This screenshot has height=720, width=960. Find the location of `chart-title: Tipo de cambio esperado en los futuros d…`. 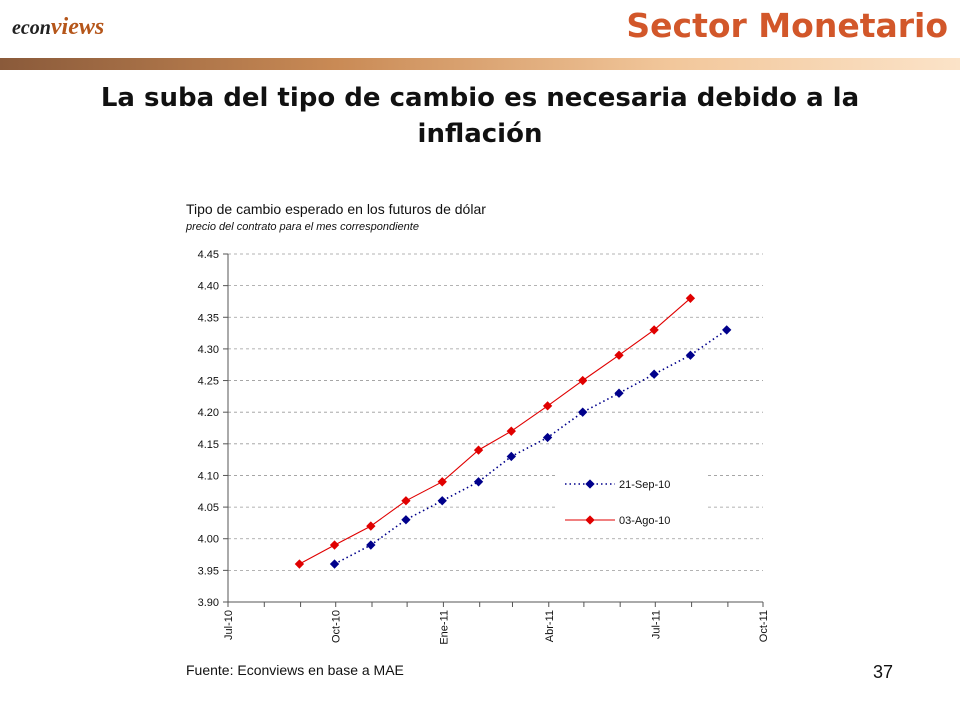

chart-title: Tipo de cambio esperado en los futuros d… is located at coordinates (336, 209).